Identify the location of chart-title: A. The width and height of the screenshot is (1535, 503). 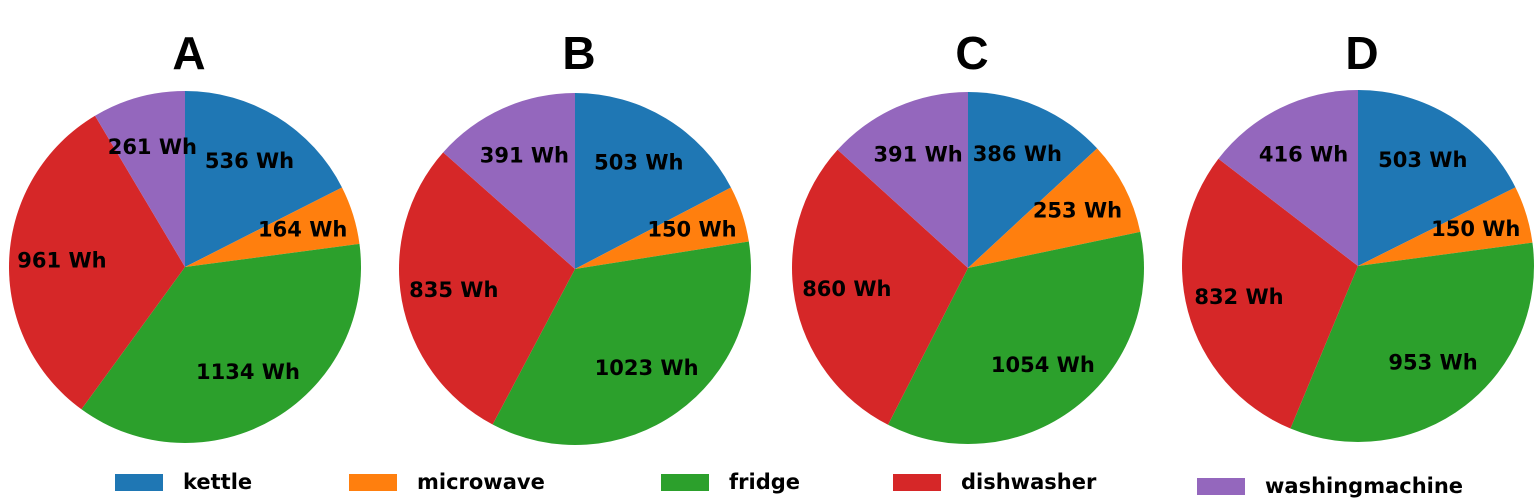
(188, 53).